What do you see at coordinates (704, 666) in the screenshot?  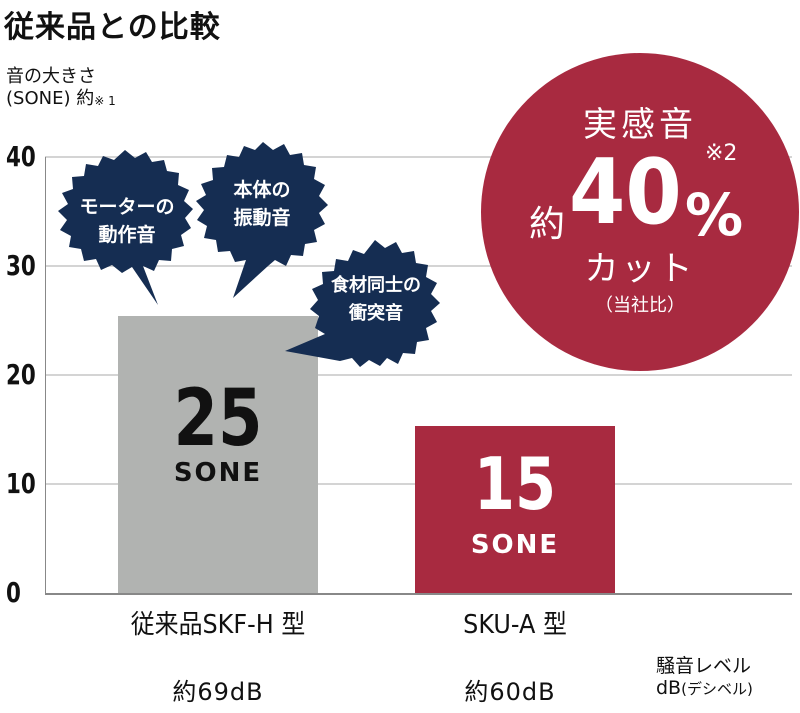 I see `db-note-line1: 騒音レベル` at bounding box center [704, 666].